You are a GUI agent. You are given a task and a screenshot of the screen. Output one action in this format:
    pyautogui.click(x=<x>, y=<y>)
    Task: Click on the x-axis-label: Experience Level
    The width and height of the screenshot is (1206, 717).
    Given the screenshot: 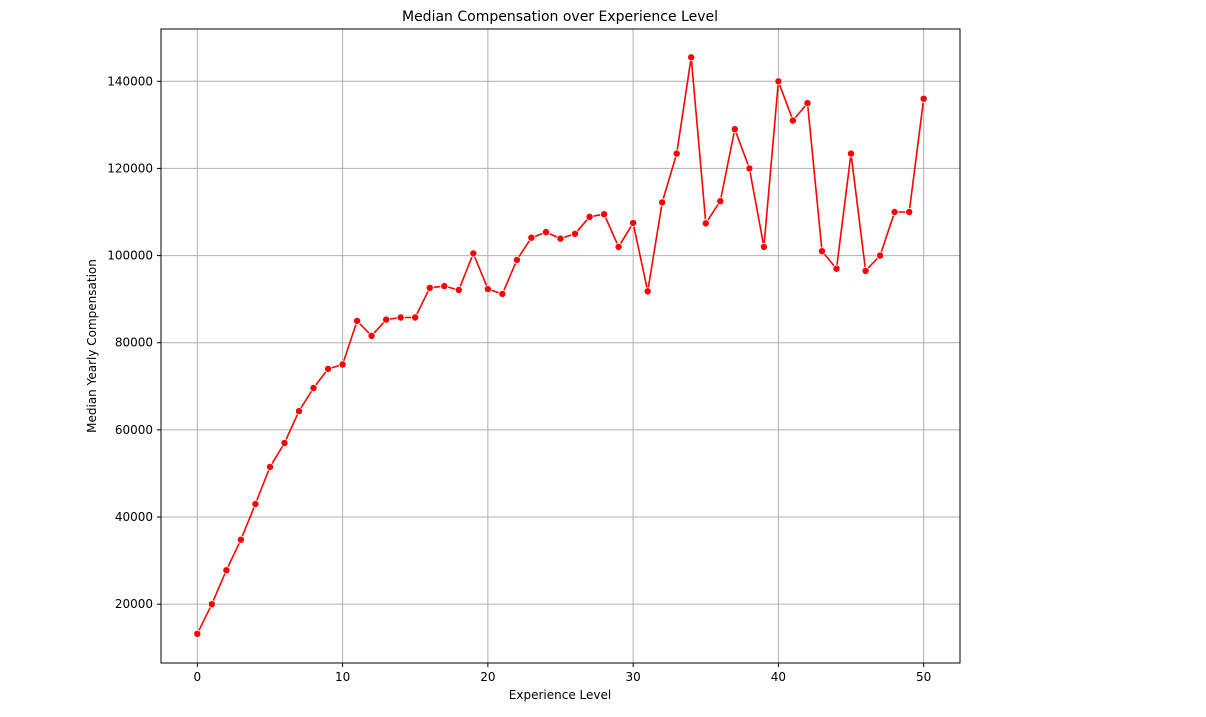 What is the action you would take?
    pyautogui.click(x=560, y=695)
    